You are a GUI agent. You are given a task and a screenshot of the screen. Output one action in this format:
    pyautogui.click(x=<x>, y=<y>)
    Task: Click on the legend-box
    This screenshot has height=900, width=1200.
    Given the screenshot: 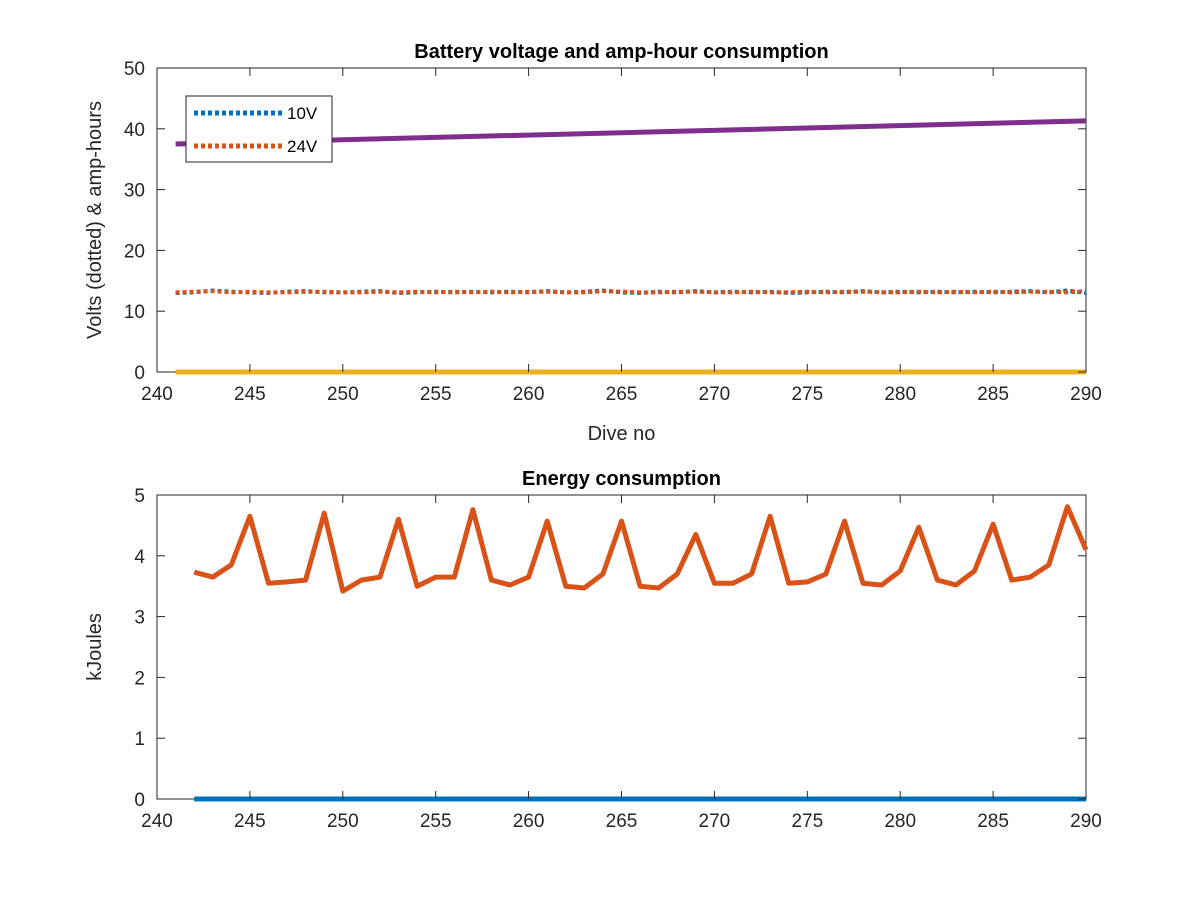 What is the action you would take?
    pyautogui.click(x=259, y=129)
    